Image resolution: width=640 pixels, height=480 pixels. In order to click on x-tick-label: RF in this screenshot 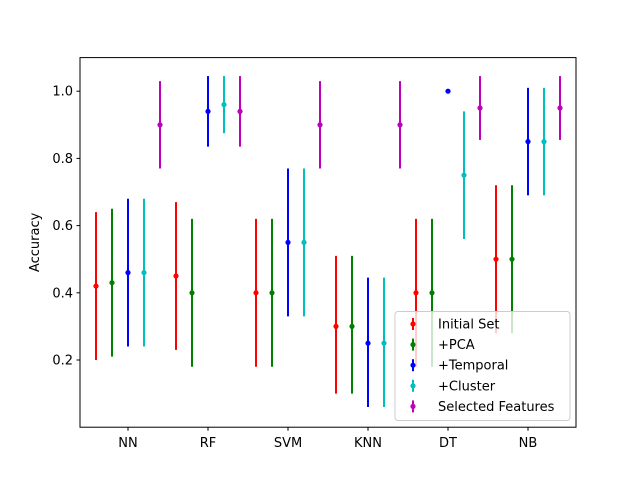, I will do `click(208, 443)`.